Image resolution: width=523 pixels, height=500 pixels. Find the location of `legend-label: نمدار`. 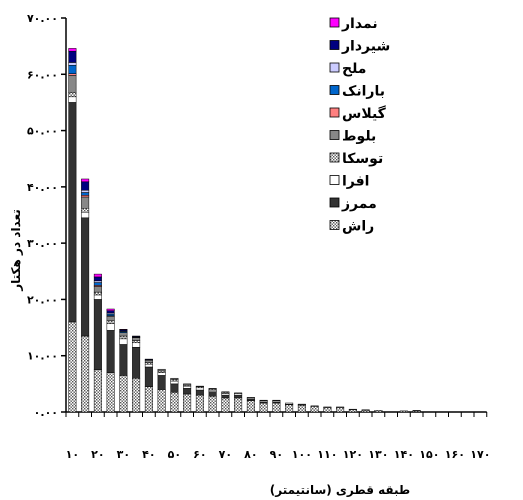

legend-label: نمدار is located at coordinates (359, 24).